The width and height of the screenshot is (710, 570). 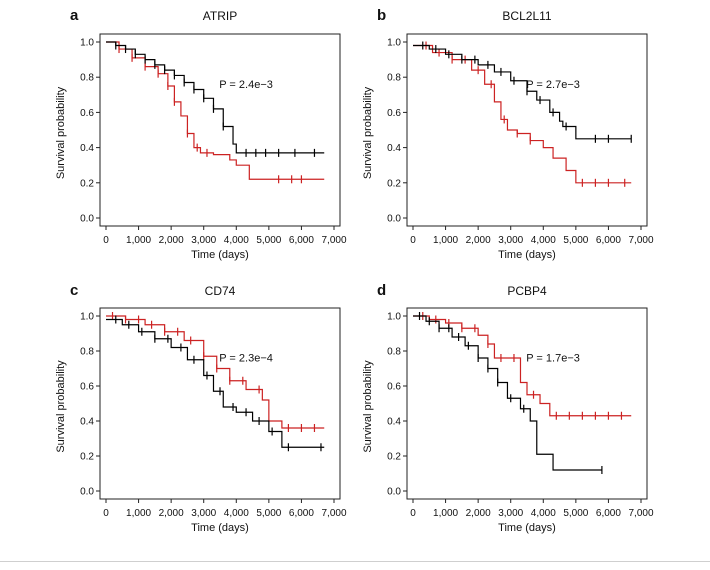 I want to click on panel-label: d, so click(x=381, y=290).